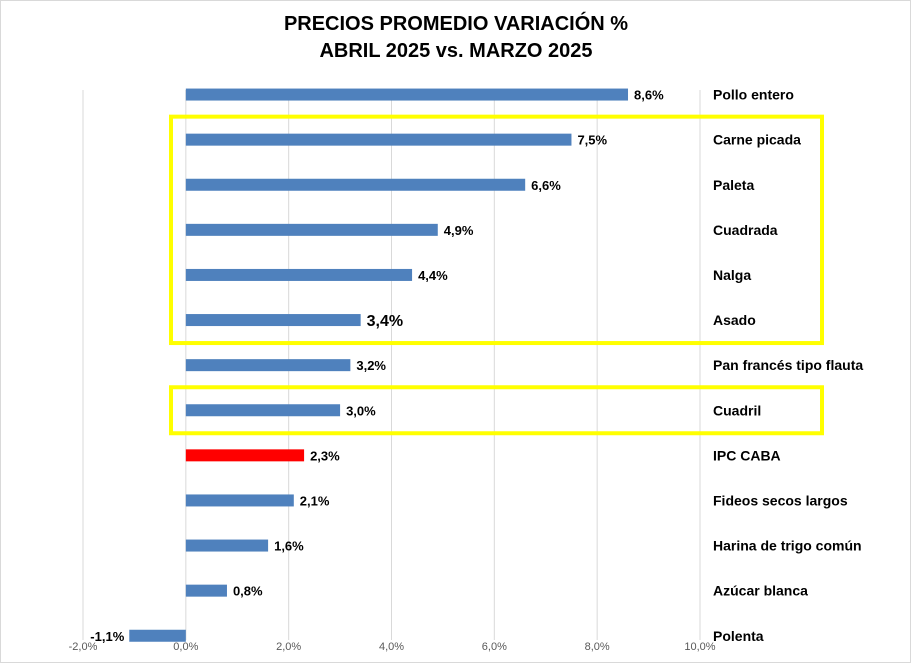 This screenshot has height=663, width=911. What do you see at coordinates (289, 546) in the screenshot?
I see `value-label-harina-de-trigo-comun: 1,6%` at bounding box center [289, 546].